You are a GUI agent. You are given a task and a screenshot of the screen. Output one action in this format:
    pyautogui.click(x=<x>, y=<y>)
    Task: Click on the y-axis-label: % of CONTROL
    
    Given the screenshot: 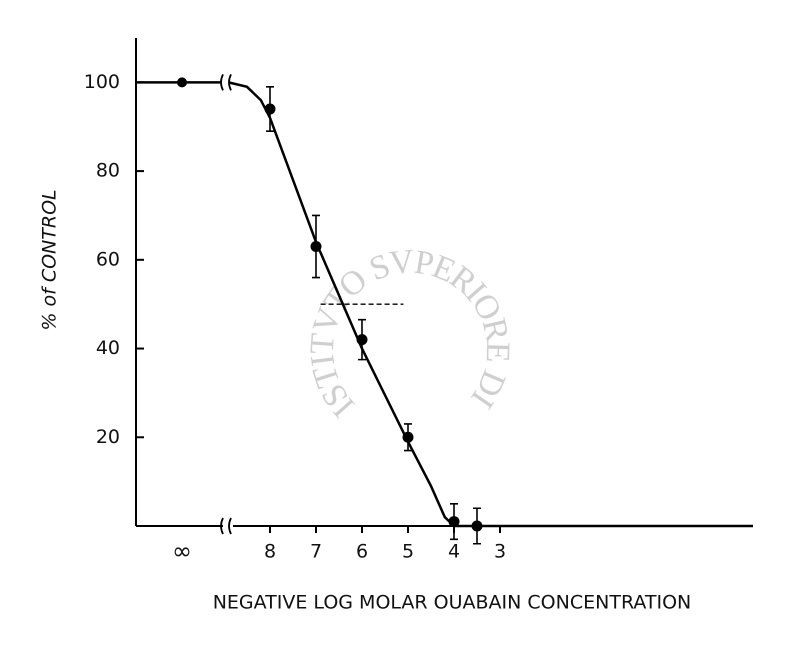 What is the action you would take?
    pyautogui.click(x=50, y=259)
    